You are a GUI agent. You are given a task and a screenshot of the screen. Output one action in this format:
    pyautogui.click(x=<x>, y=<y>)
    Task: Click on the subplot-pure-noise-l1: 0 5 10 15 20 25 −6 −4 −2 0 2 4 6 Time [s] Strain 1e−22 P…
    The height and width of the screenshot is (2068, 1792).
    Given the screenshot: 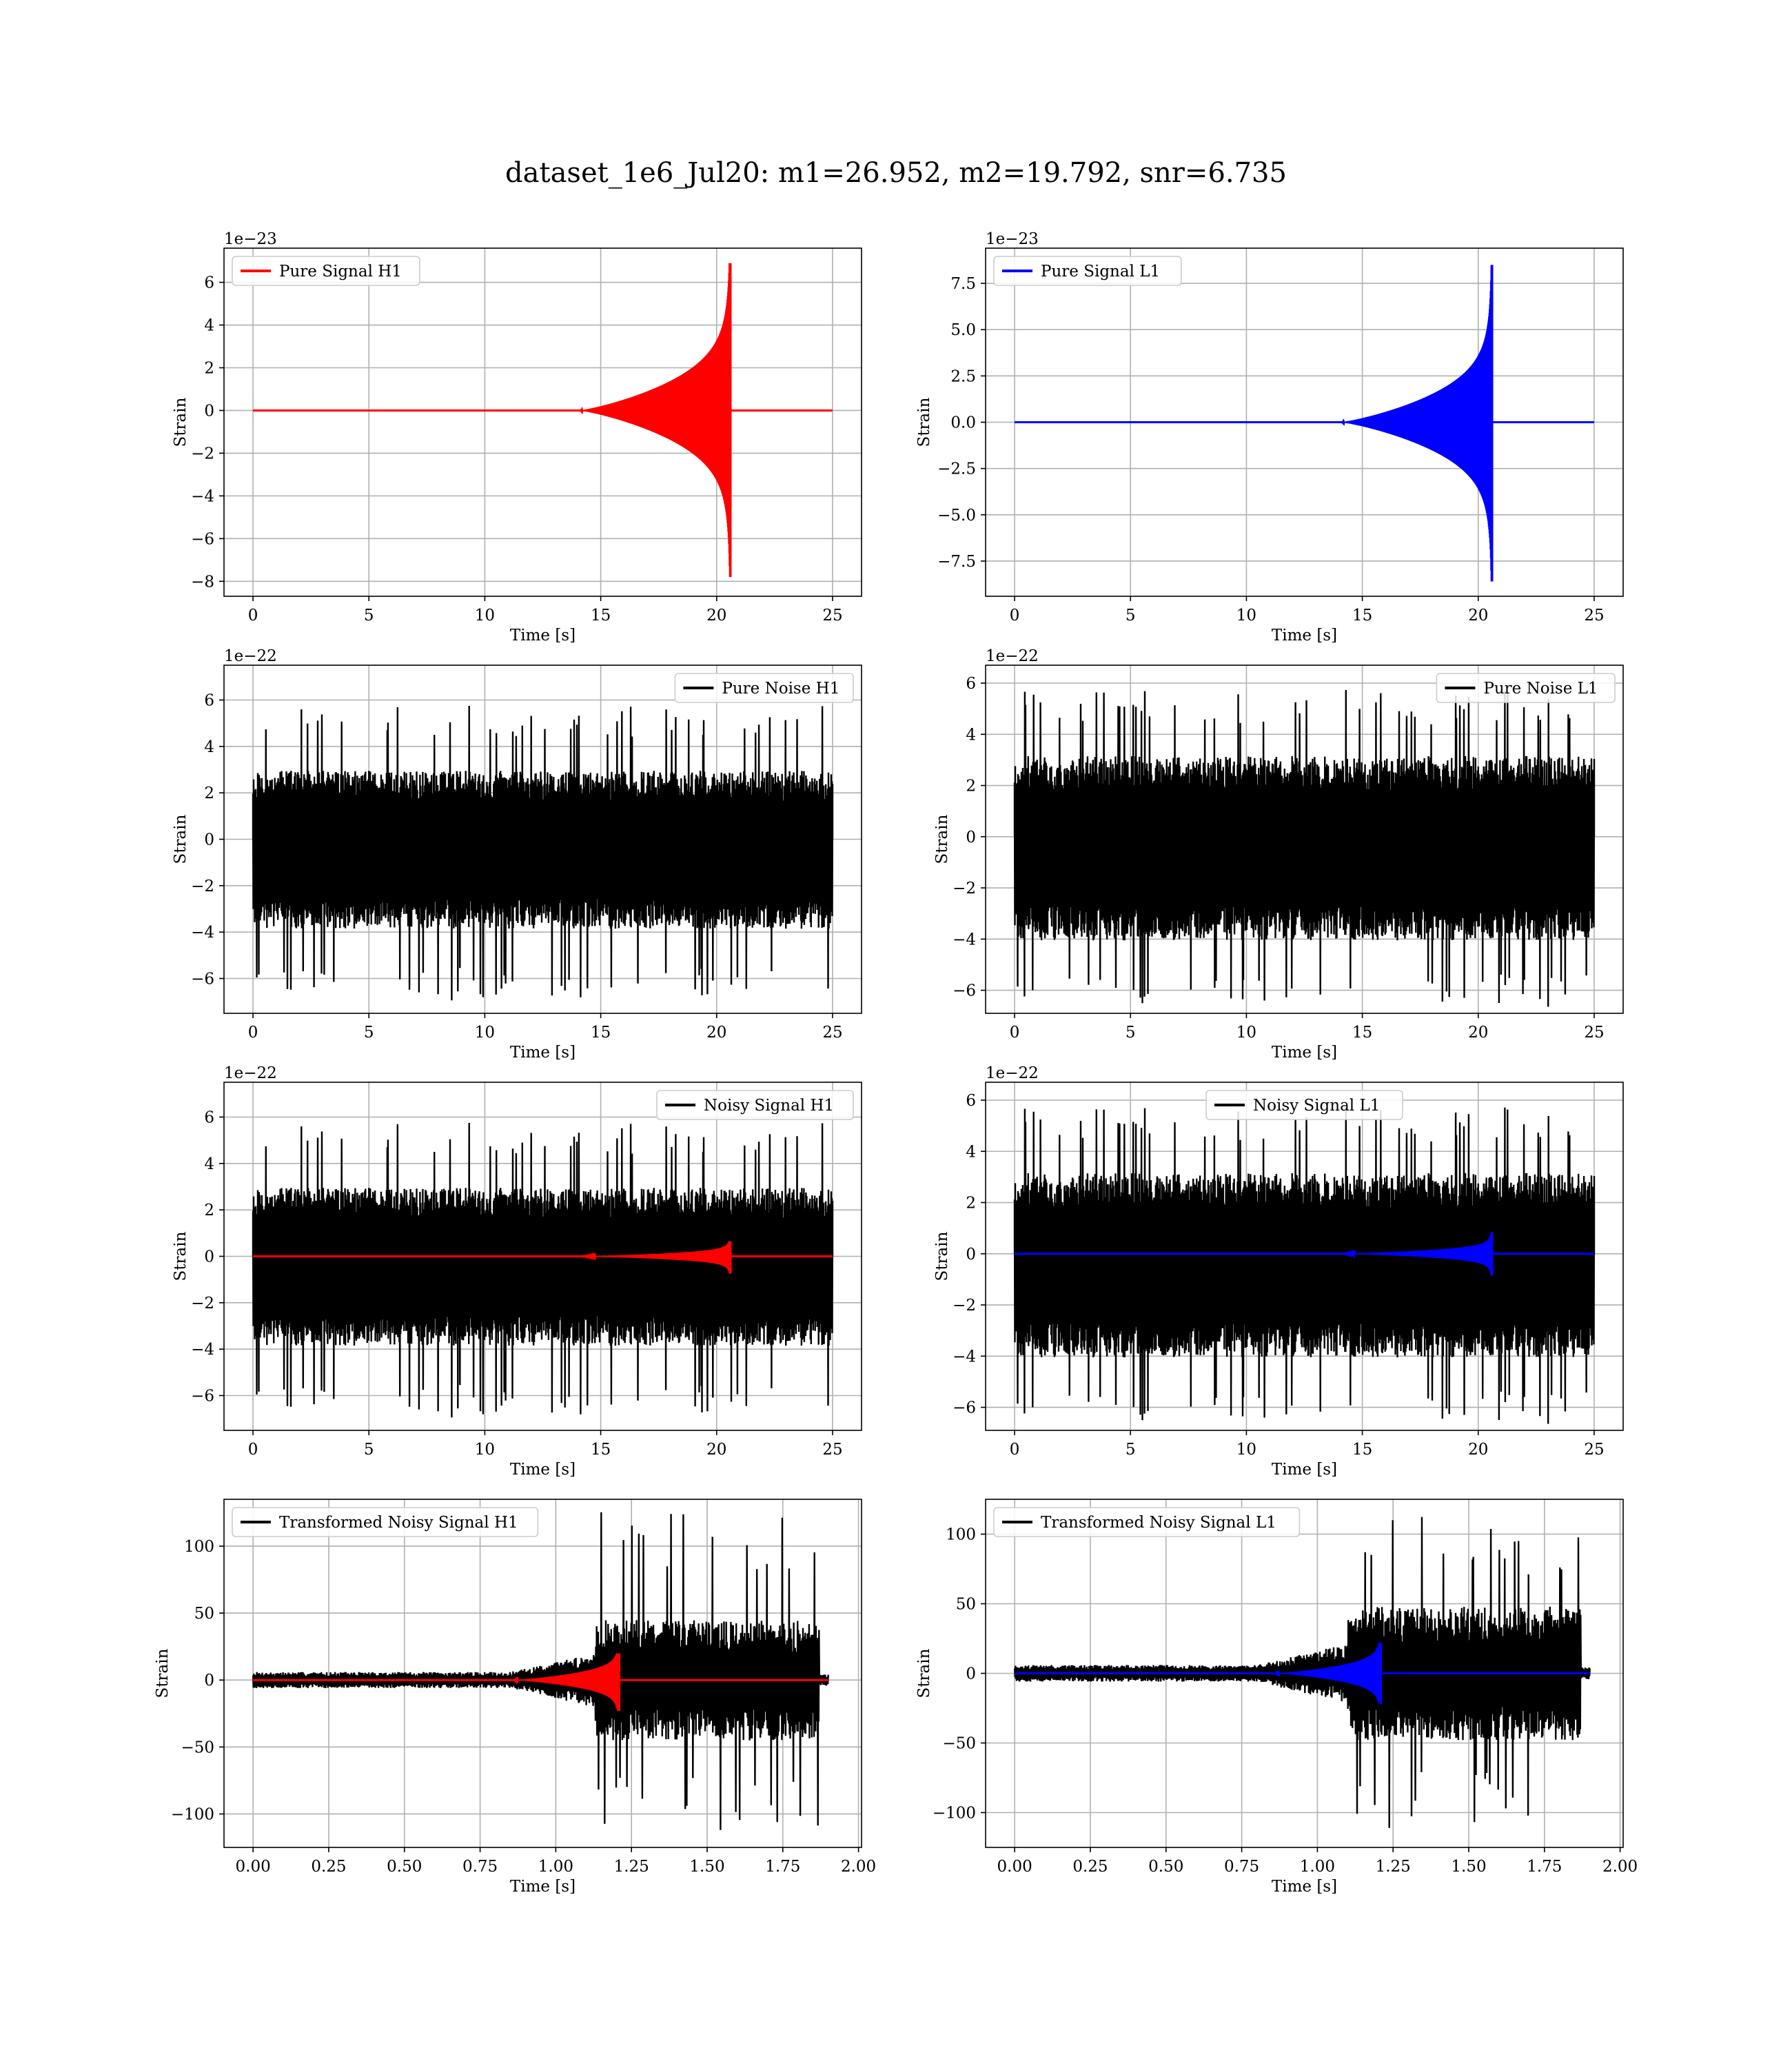 What is the action you would take?
    pyautogui.click(x=1278, y=854)
    